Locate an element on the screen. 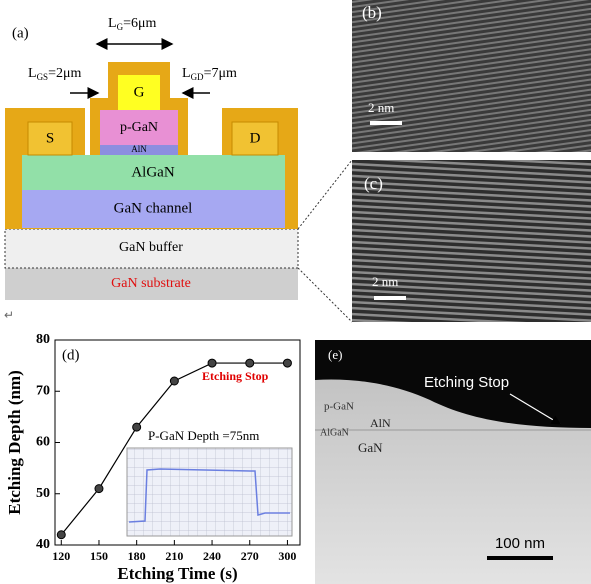  substrate-layer is located at coordinates (151, 284).